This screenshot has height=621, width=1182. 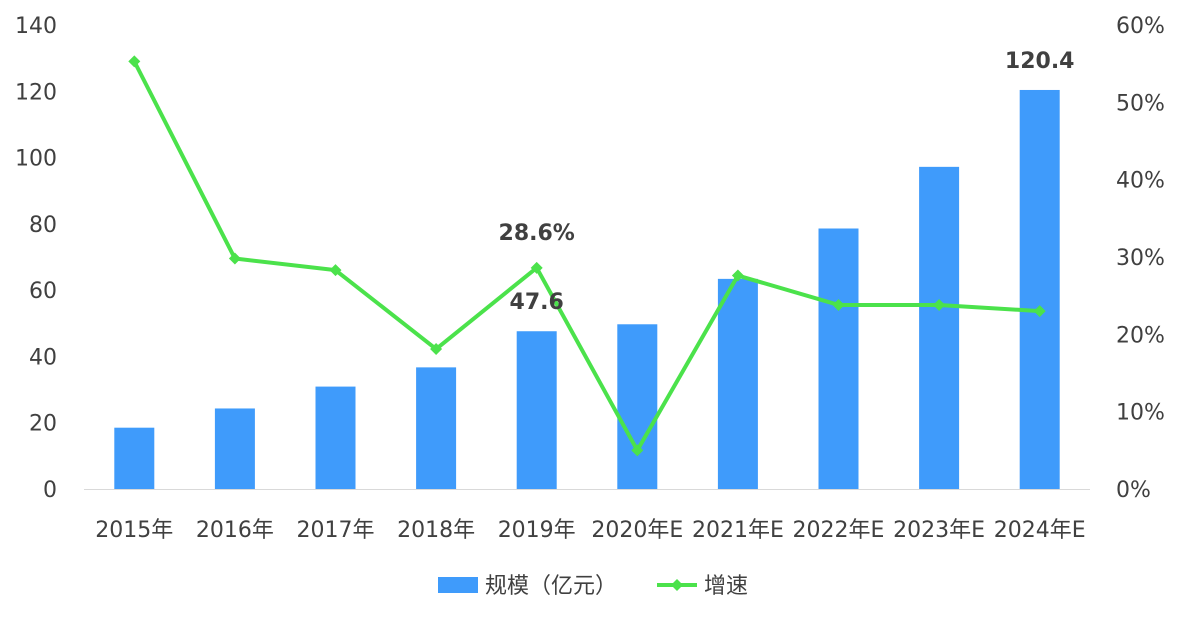 What do you see at coordinates (839, 530) in the screenshot?
I see `x-tick-label: 2022年E` at bounding box center [839, 530].